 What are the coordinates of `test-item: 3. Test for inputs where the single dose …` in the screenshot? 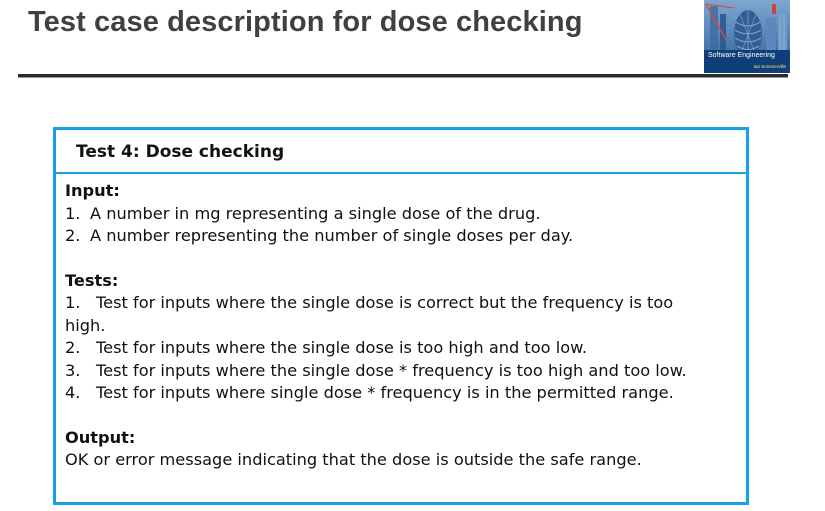 It's located at (405, 371).